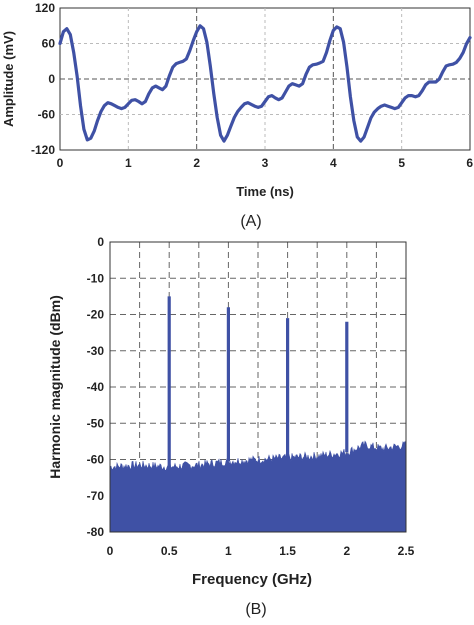 The image size is (474, 625). What do you see at coordinates (228, 551) in the screenshot?
I see `chart-b-x-tick-label: 1` at bounding box center [228, 551].